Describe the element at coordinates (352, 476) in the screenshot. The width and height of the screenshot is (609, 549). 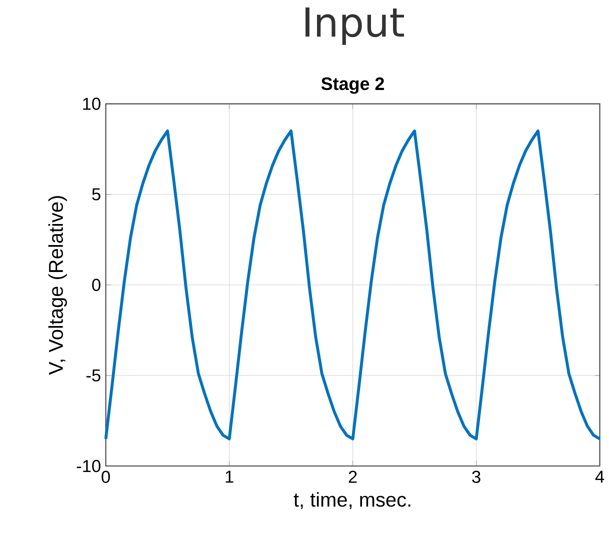
I see `x-tick-label: 2` at that location.